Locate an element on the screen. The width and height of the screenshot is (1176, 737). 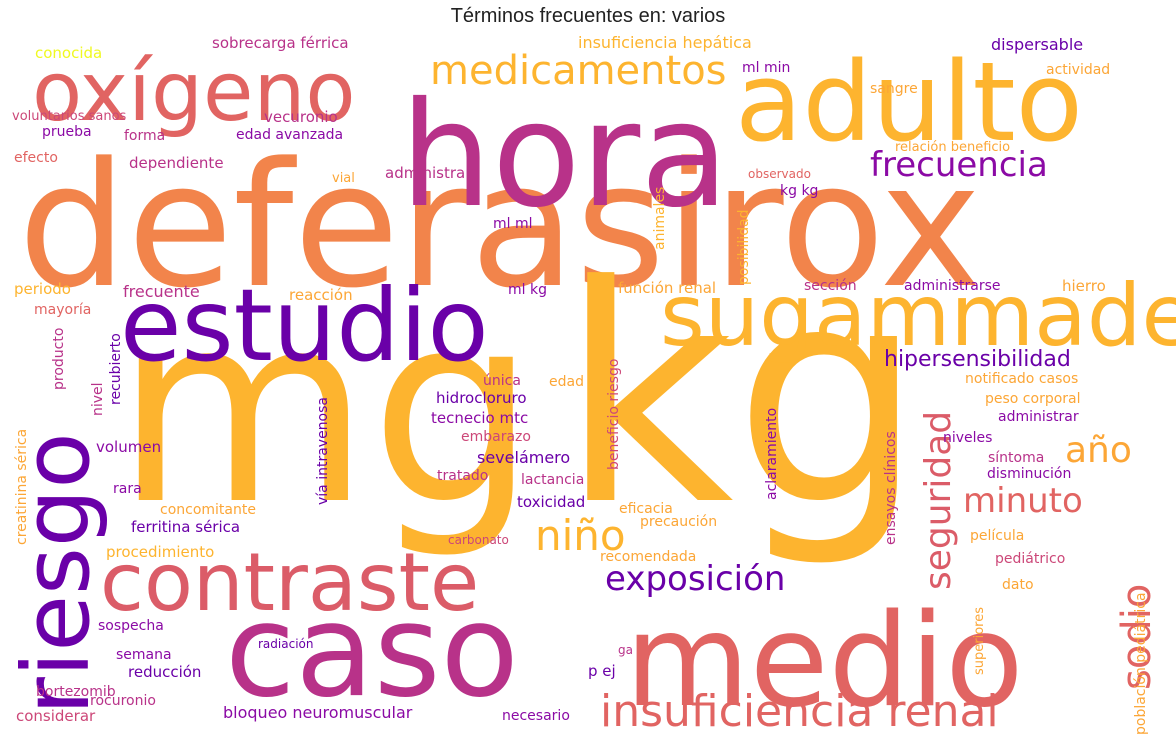
word-administra: administra is located at coordinates (425, 173).